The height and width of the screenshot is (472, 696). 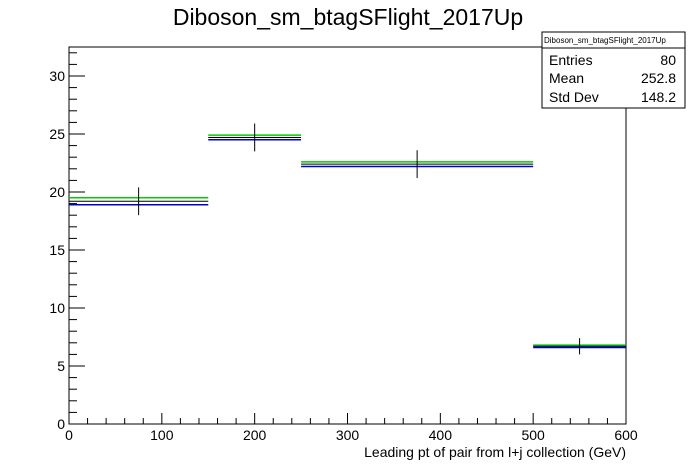 What do you see at coordinates (57, 76) in the screenshot?
I see `y-tick-label: 30` at bounding box center [57, 76].